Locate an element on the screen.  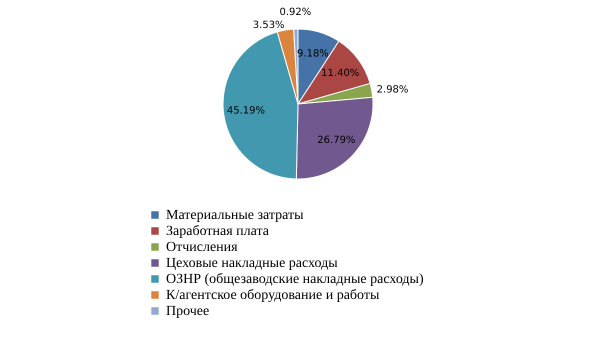
data-label: 2.98% is located at coordinates (392, 90).